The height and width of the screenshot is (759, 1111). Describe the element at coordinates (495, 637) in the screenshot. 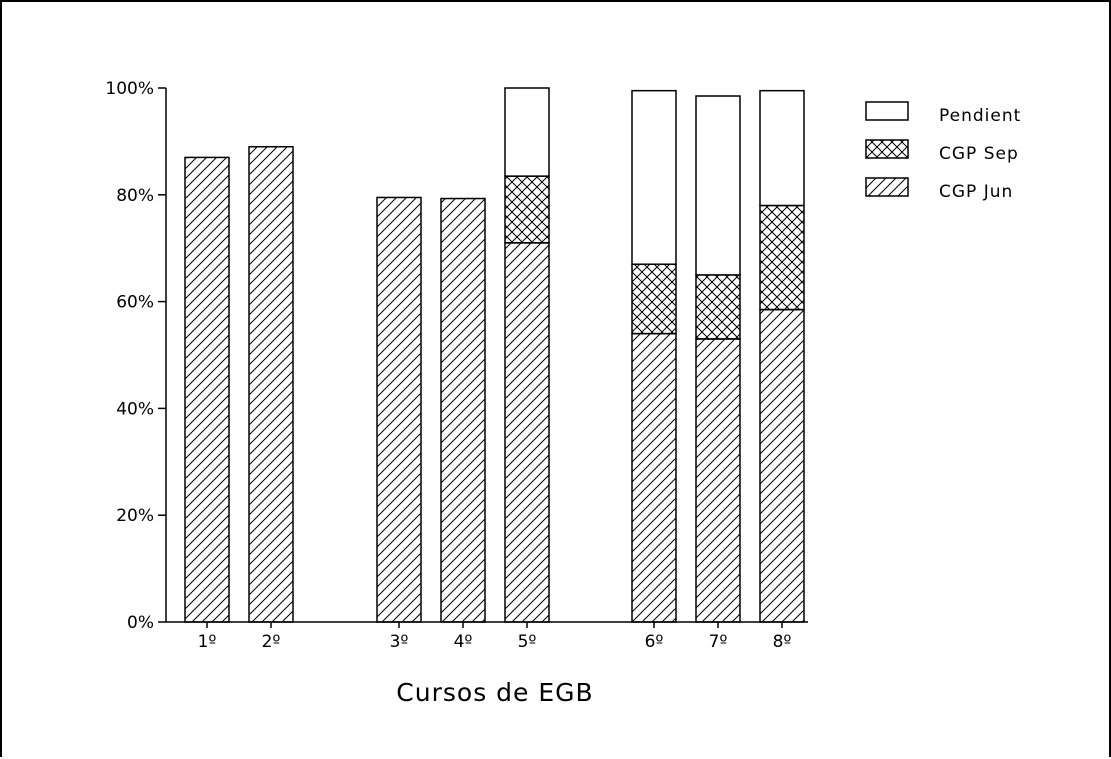

I see `x-tick-labels: 1º 2º 3º 4º 5º 6º 7º 8º` at that location.